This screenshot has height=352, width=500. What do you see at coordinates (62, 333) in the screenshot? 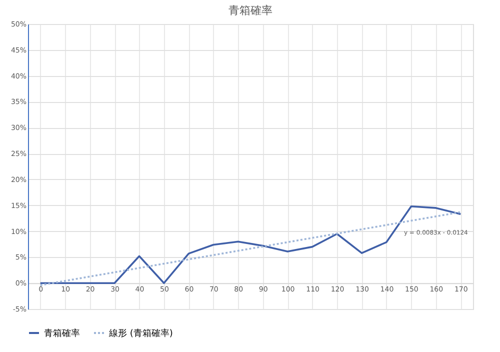
I see `legend-label: 青箱確率` at bounding box center [62, 333].